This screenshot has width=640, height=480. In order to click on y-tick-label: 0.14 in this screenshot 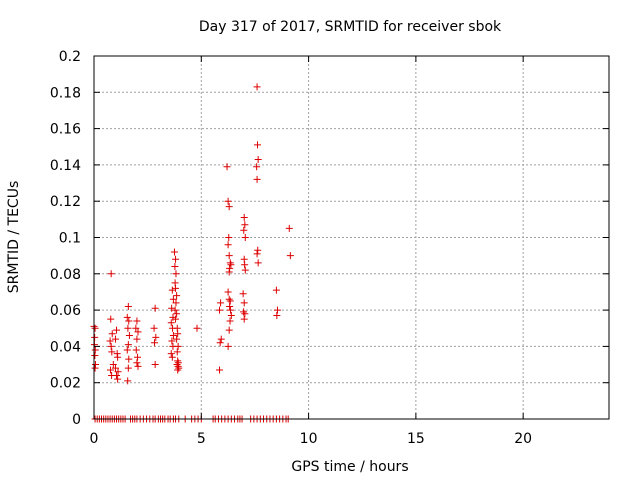, I will do `click(65, 166)`.